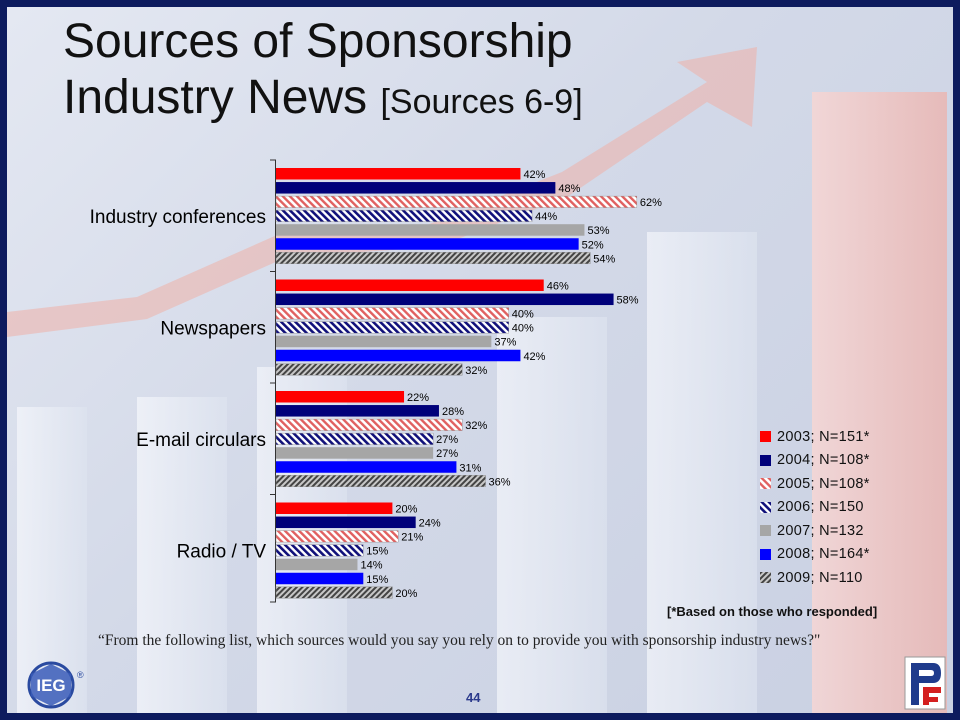  What do you see at coordinates (651, 203) in the screenshot?
I see `data-label: 62%` at bounding box center [651, 203].